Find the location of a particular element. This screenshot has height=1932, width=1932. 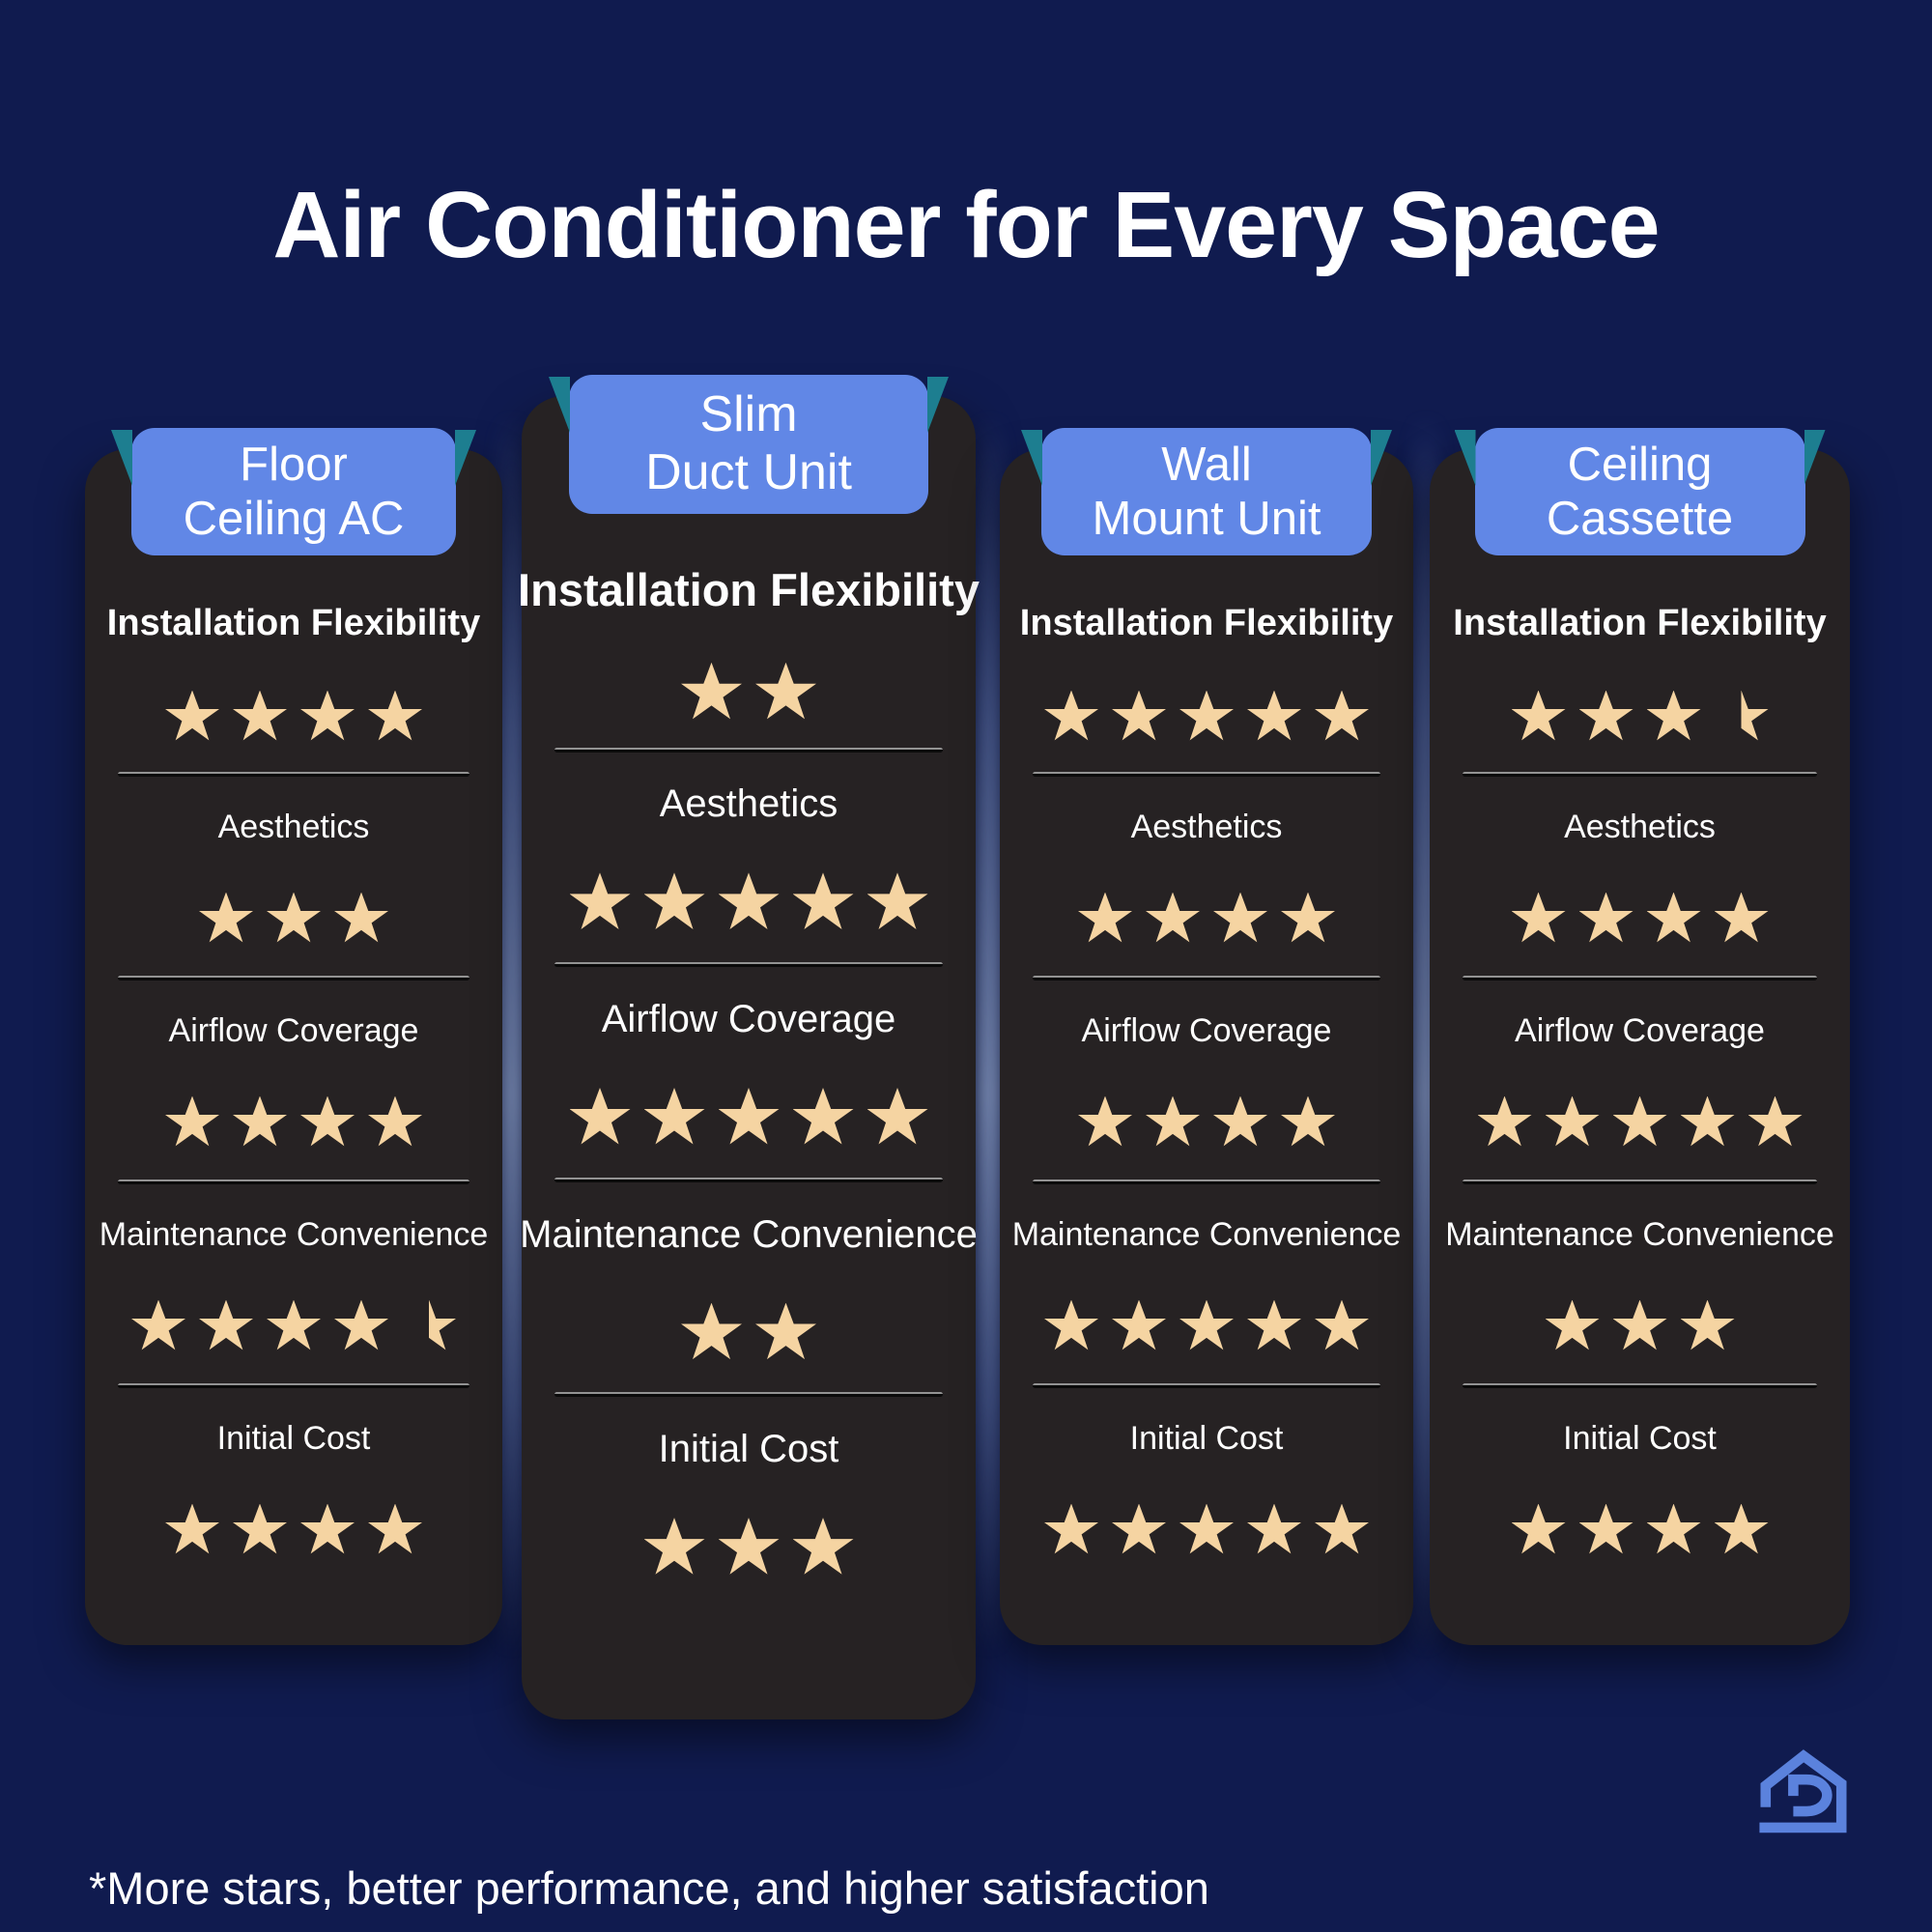

page-title: Air Conditioner for Every Space is located at coordinates (966, 224).